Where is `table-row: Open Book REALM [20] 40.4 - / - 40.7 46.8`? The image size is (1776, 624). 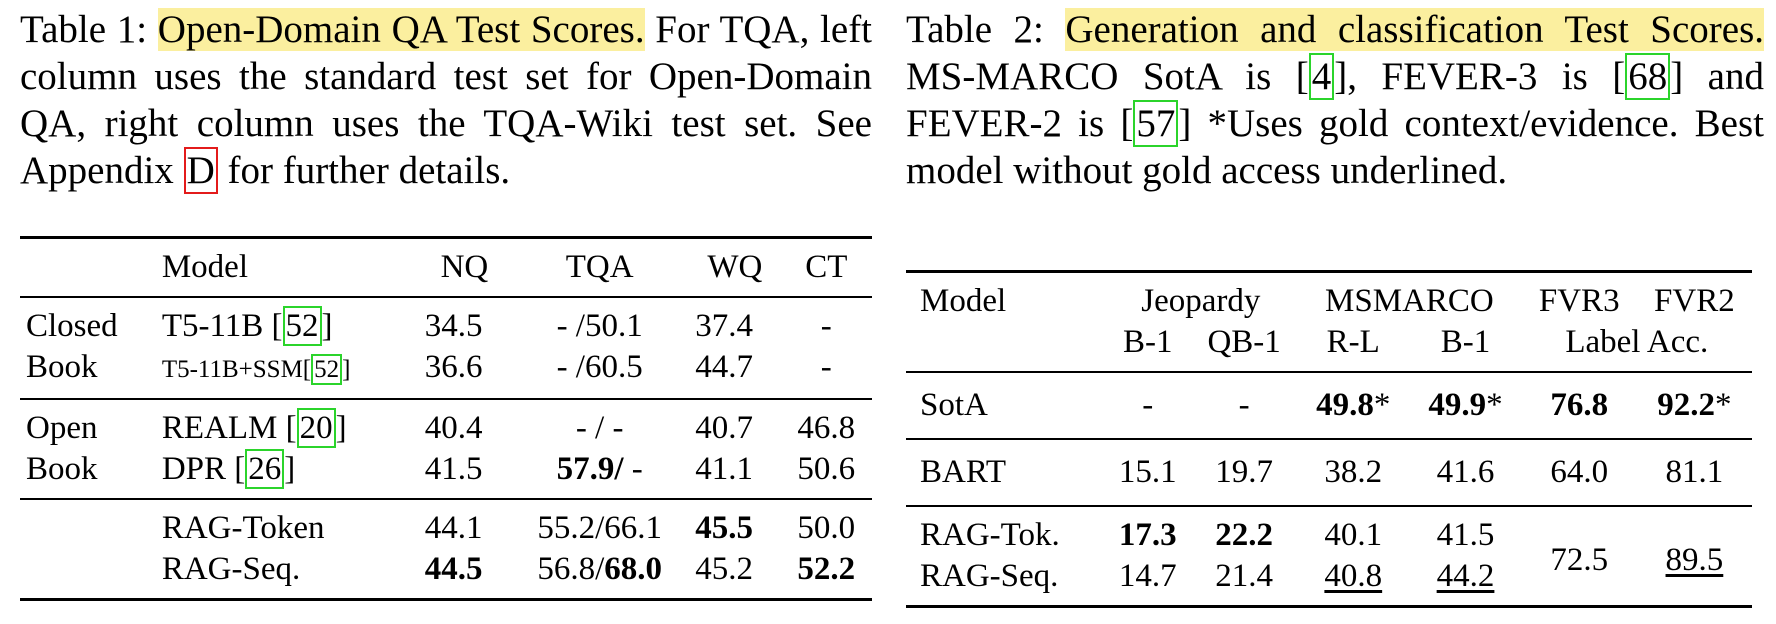
table-row: Open Book REALM [20] 40.4 - / - 40.7 46.8 is located at coordinates (446, 448).